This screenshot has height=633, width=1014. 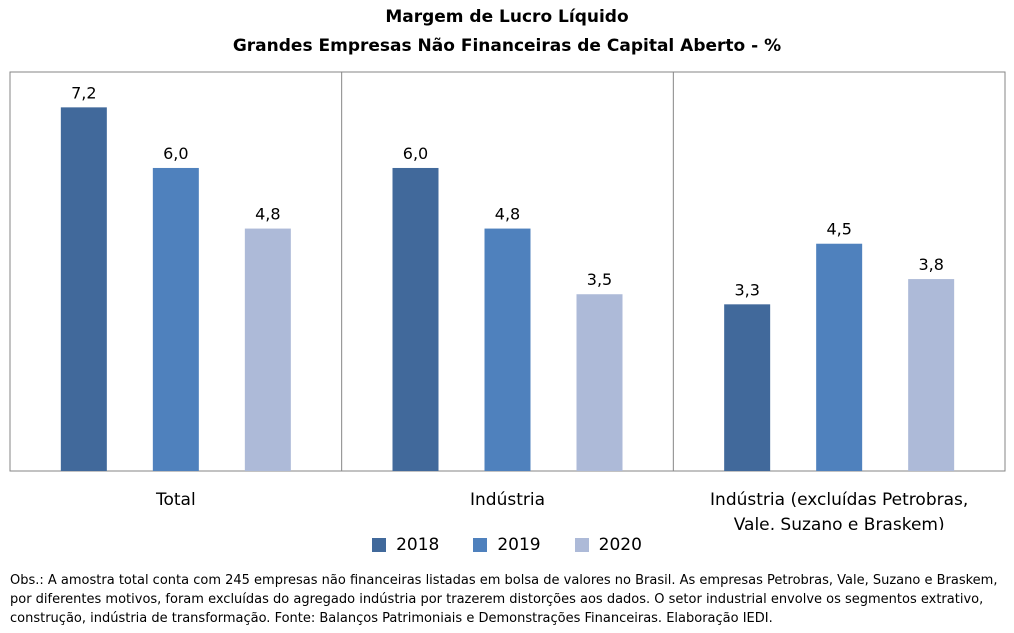 I want to click on data-label-2018-2: 6,0, so click(x=415, y=153).